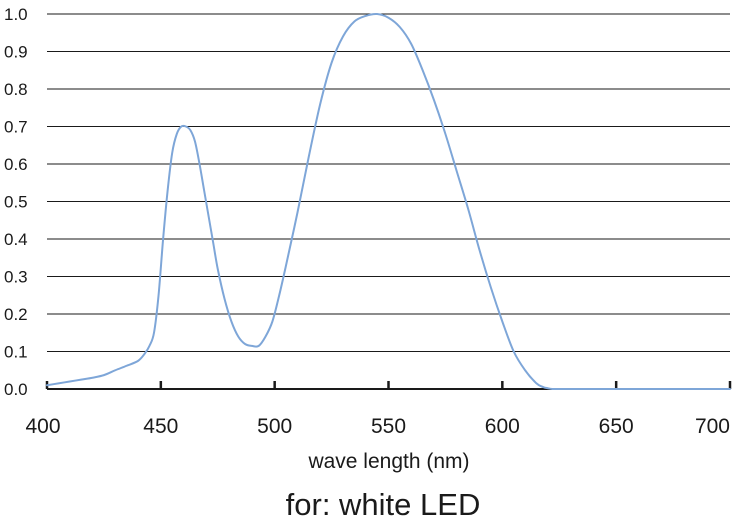 This screenshot has height=525, width=745. Describe the element at coordinates (502, 426) in the screenshot. I see `x-tick-label: 600` at that location.